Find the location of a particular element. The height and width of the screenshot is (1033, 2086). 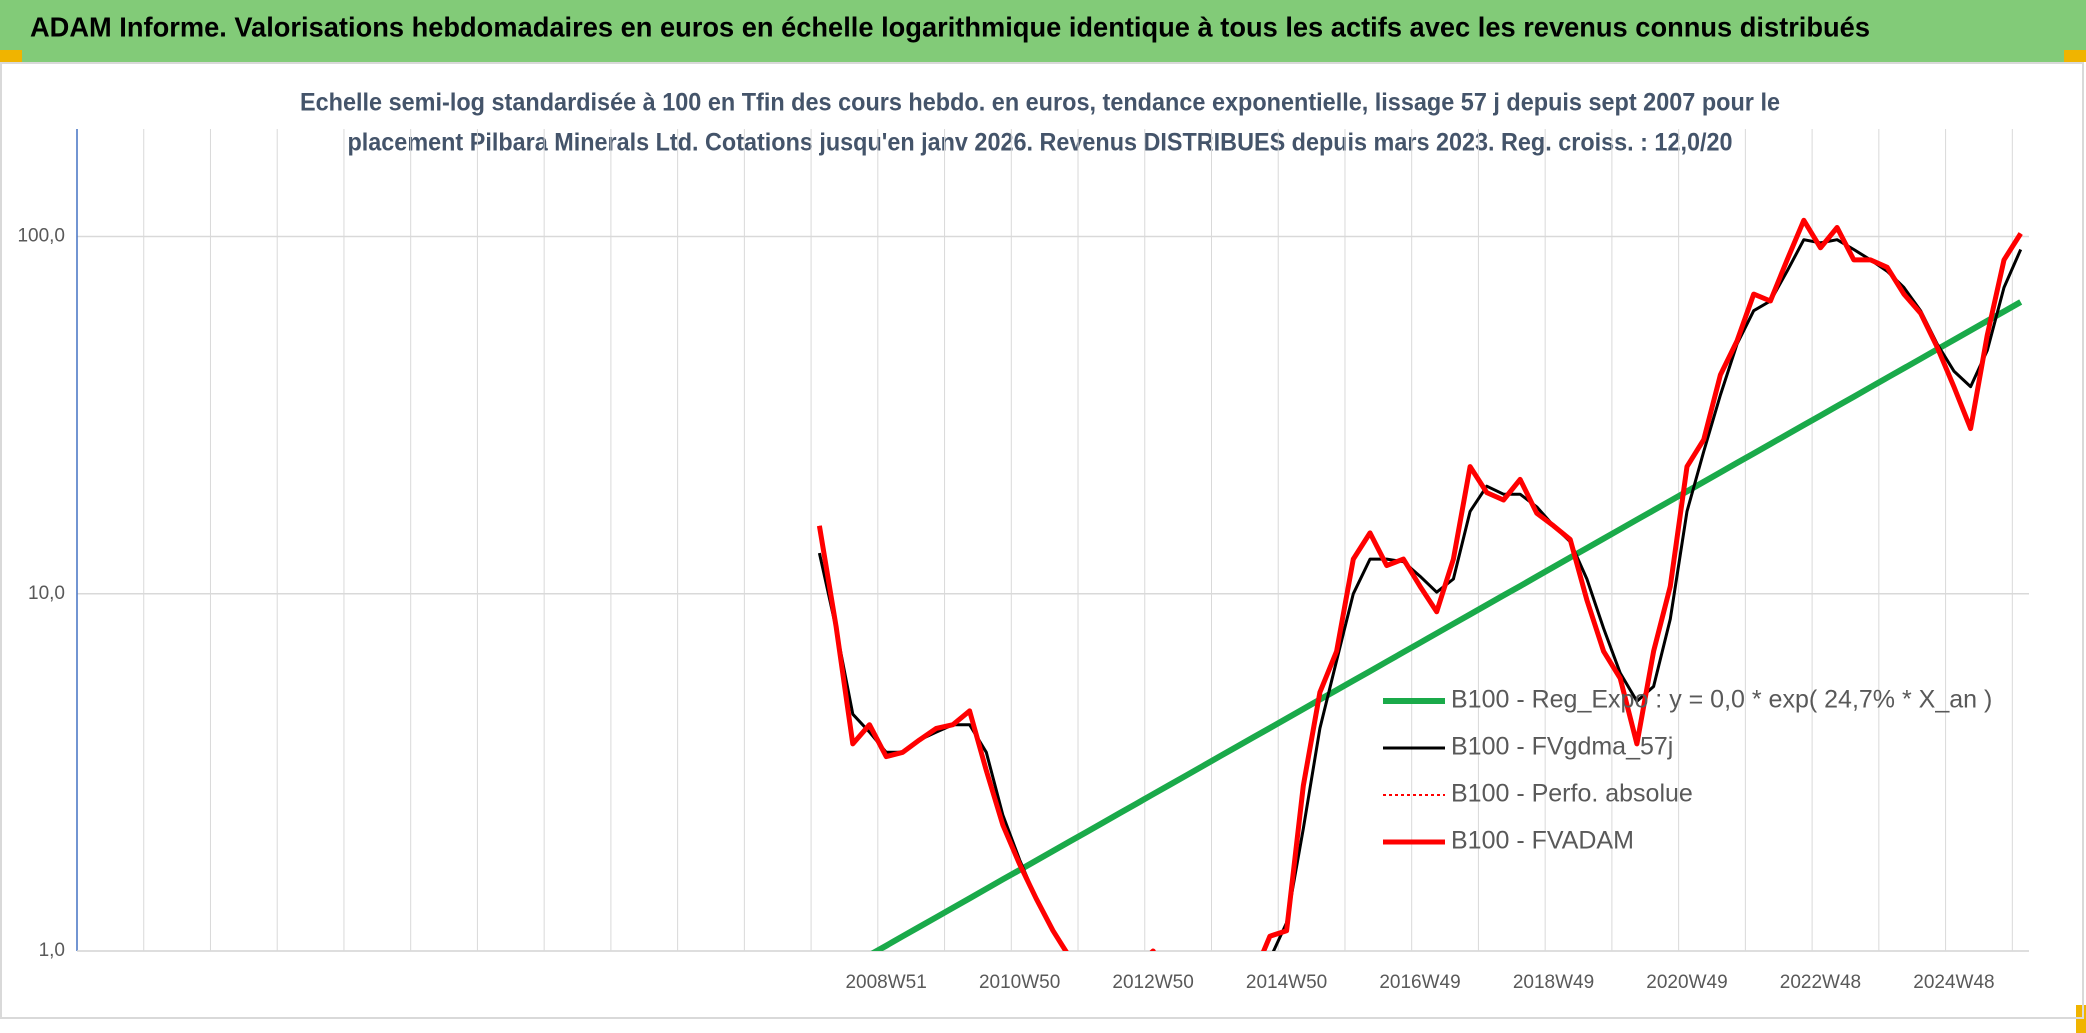

y-tick-label: 10,0 is located at coordinates (46, 593).